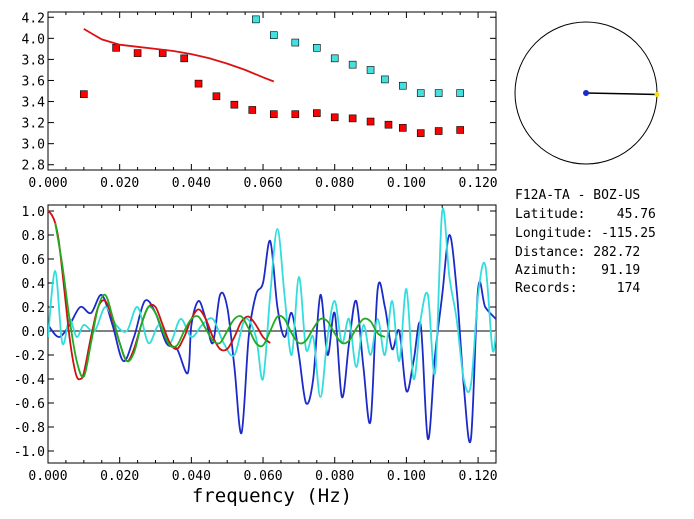  I want to click on bot-y-tick-label: 0.4, so click(34, 284).